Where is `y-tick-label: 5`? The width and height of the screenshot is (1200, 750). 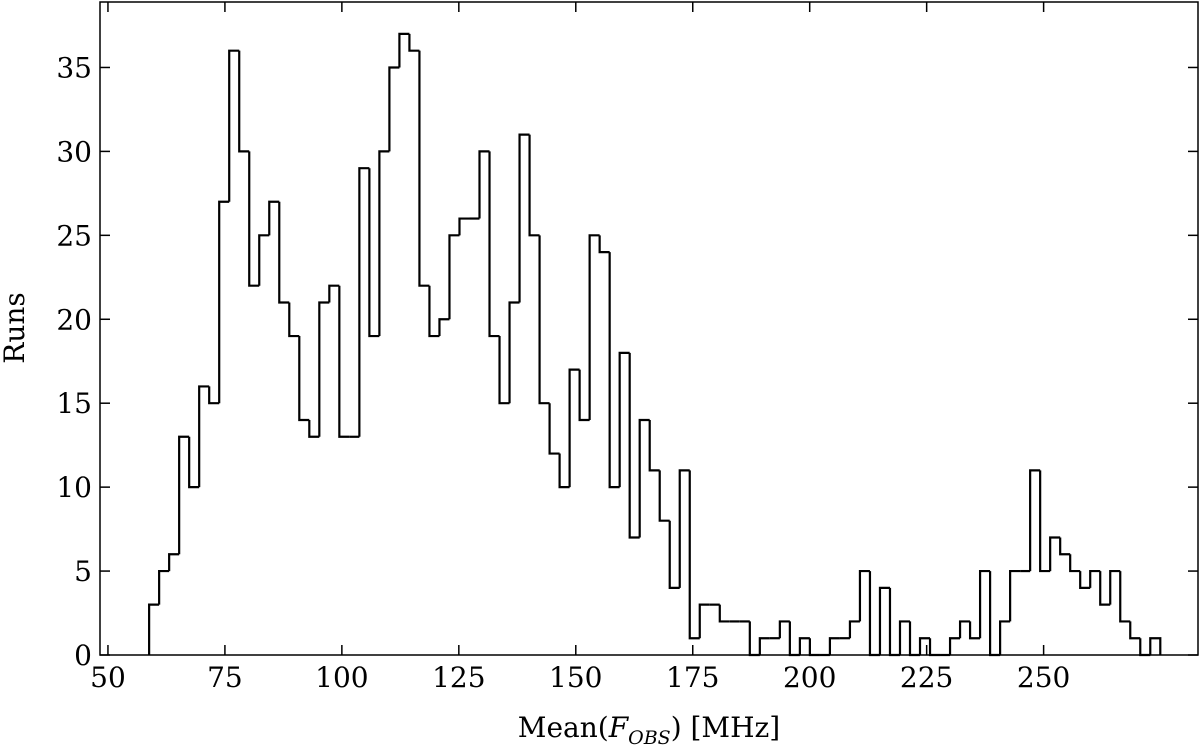
y-tick-label: 5 is located at coordinates (83, 571).